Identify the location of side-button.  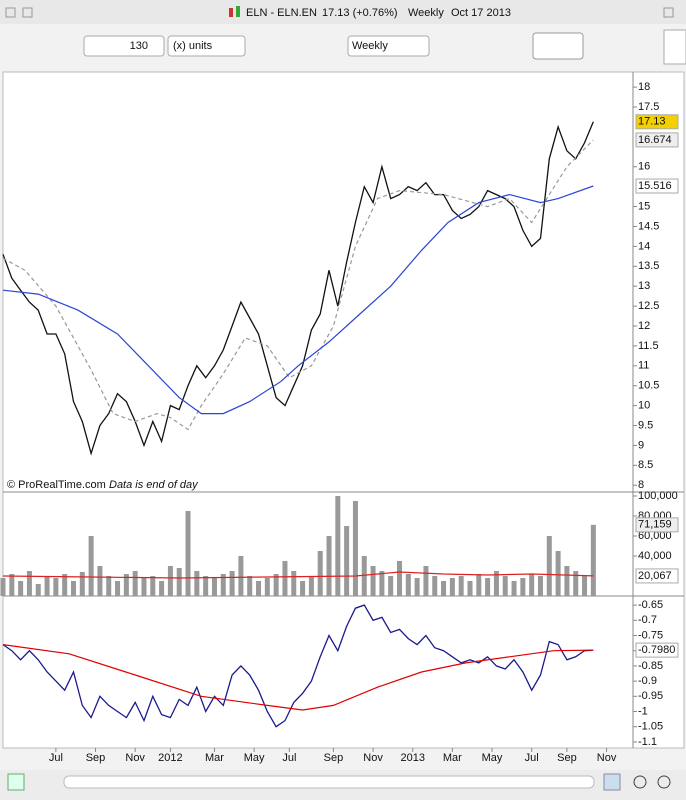
(674, 47).